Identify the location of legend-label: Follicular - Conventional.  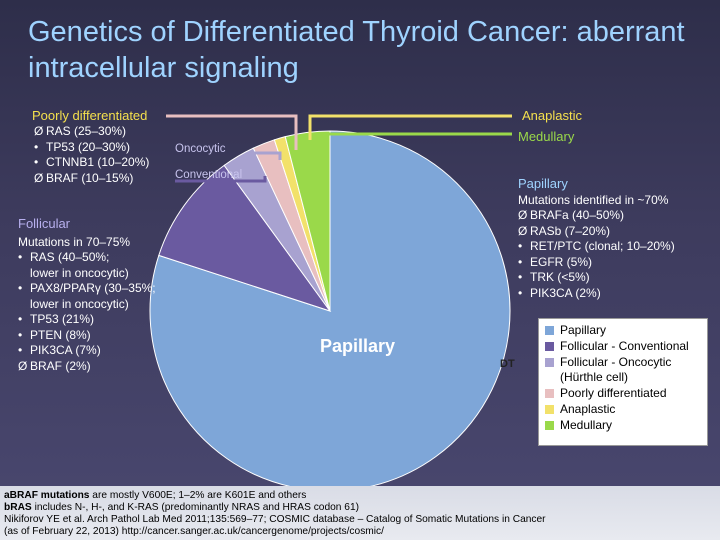
(624, 346).